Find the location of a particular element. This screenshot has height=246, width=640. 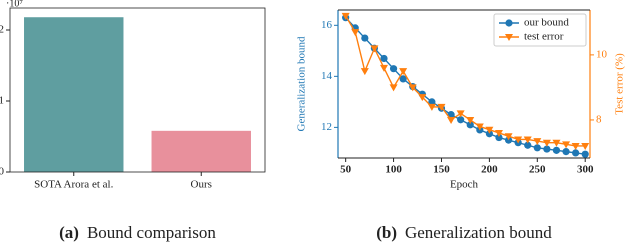

y-tick-label: 0 is located at coordinates (2, 172).